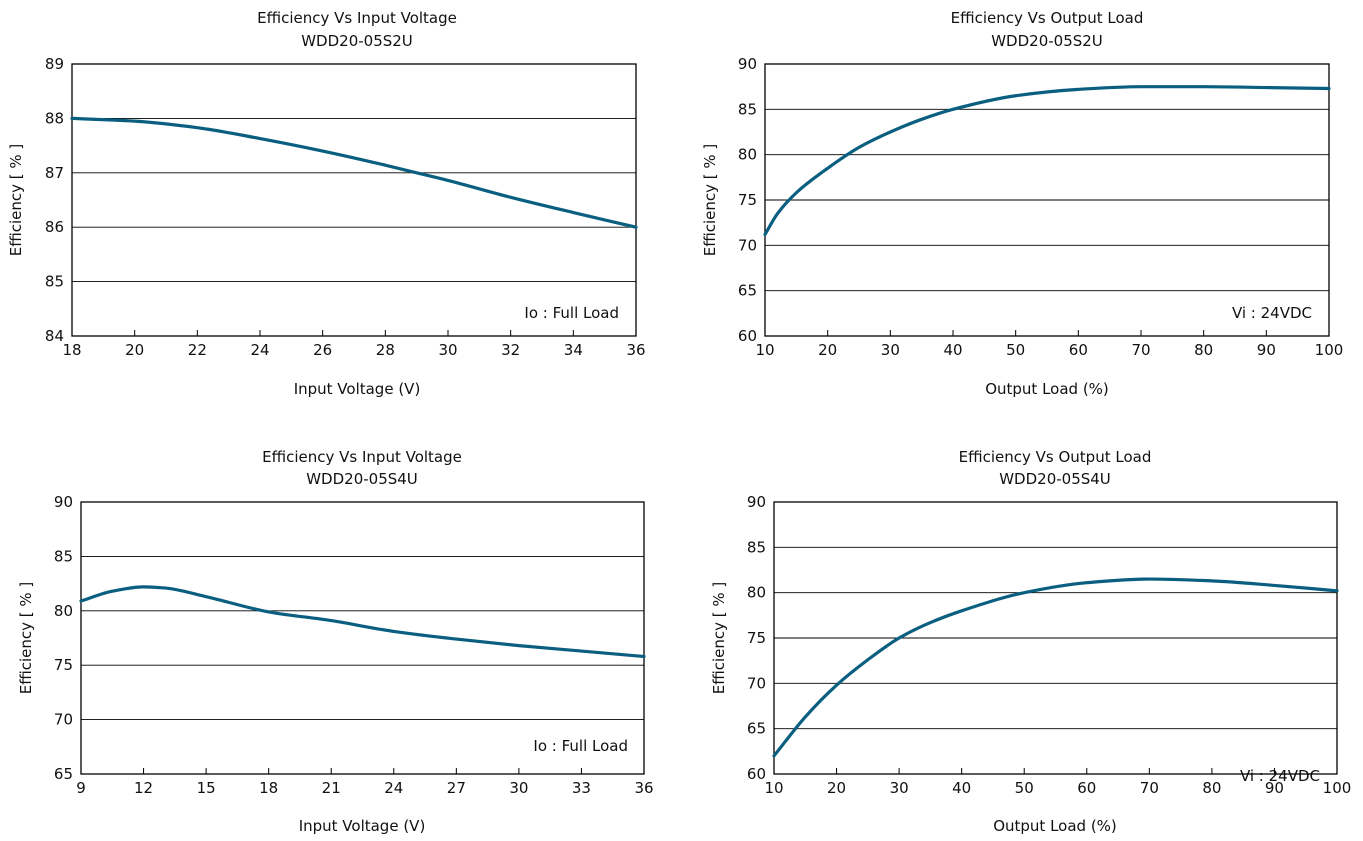 This screenshot has height=841, width=1363. What do you see at coordinates (581, 788) in the screenshot?
I see `x-tick-label: 33` at bounding box center [581, 788].